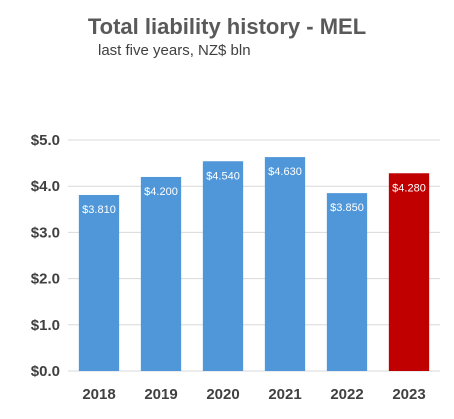 The image size is (454, 419). What do you see at coordinates (99, 210) in the screenshot?
I see `data-label: $3.810` at bounding box center [99, 210].